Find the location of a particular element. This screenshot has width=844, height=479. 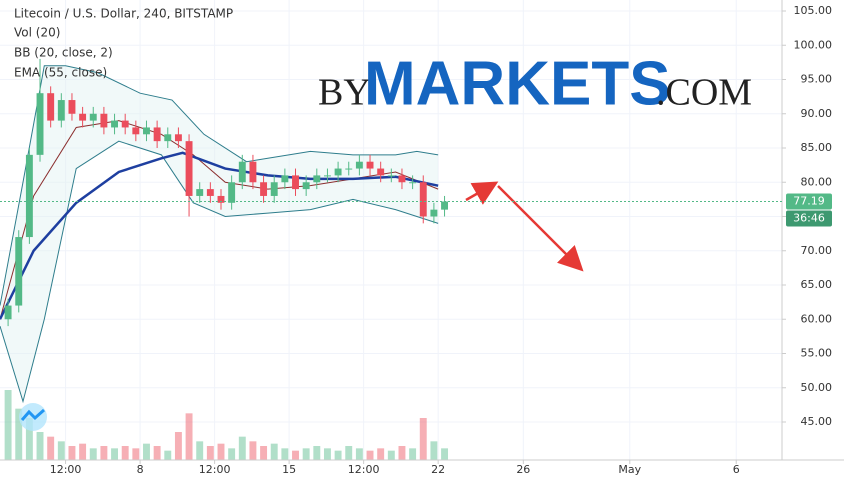

indicator-label: EMA (55, close) is located at coordinates (60, 73).